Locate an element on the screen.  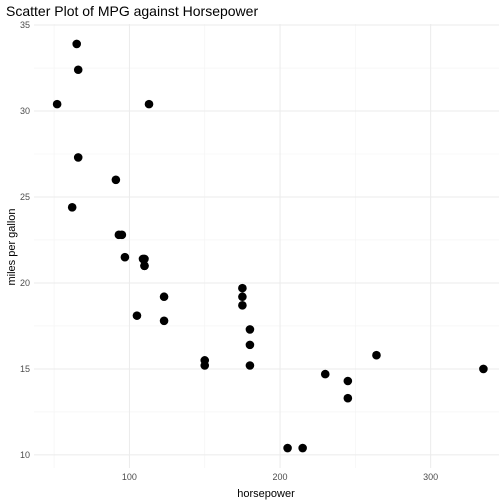
x-tick-label: 200 is located at coordinates (280, 477).